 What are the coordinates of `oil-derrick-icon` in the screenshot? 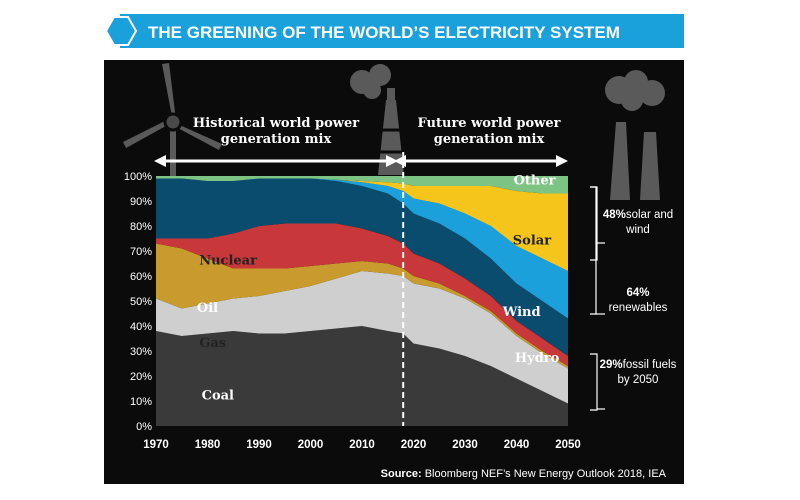 It's located at (377, 119).